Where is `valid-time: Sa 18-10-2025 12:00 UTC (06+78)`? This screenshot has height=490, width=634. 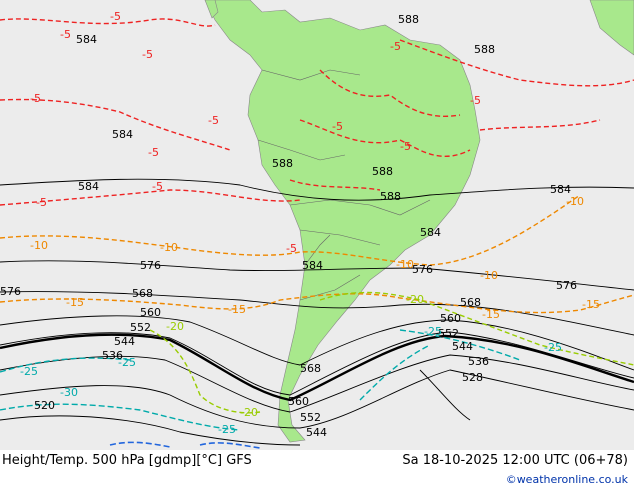 valid-time: Sa 18-10-2025 12:00 UTC (06+78) is located at coordinates (515, 460).